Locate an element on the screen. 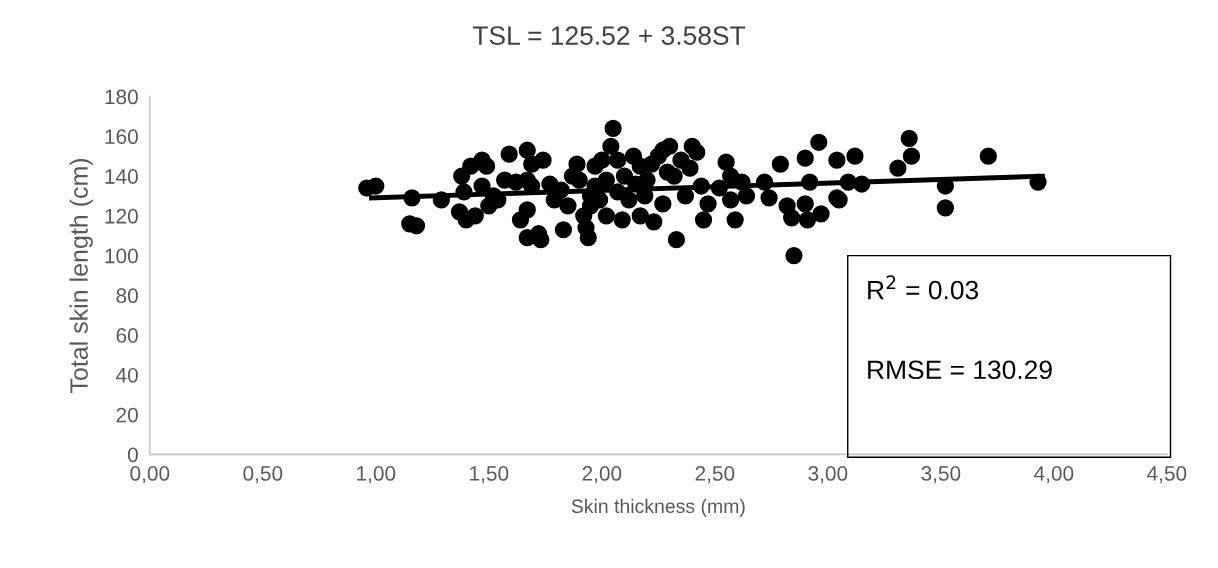 The image size is (1218, 568). x-tick-label: 3,00 is located at coordinates (828, 475).